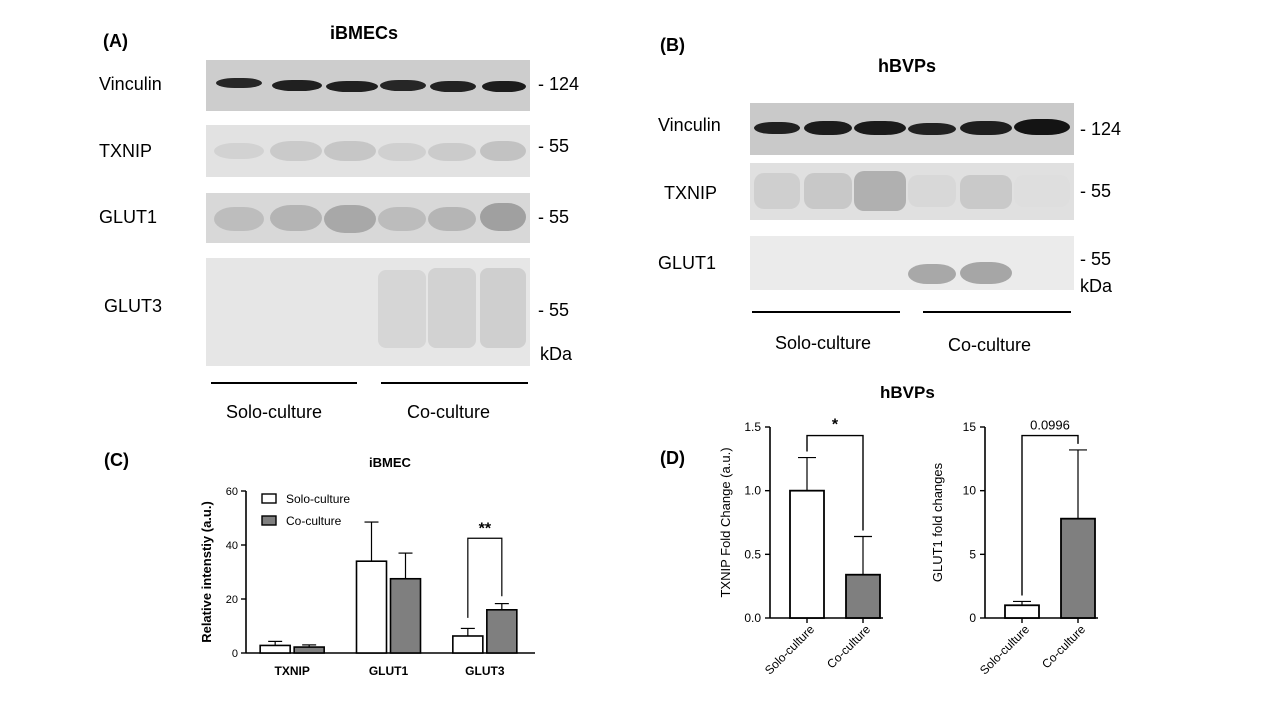 The width and height of the screenshot is (1280, 720). Describe the element at coordinates (912, 263) in the screenshot. I see `panel-b-glut1-blot` at that location.